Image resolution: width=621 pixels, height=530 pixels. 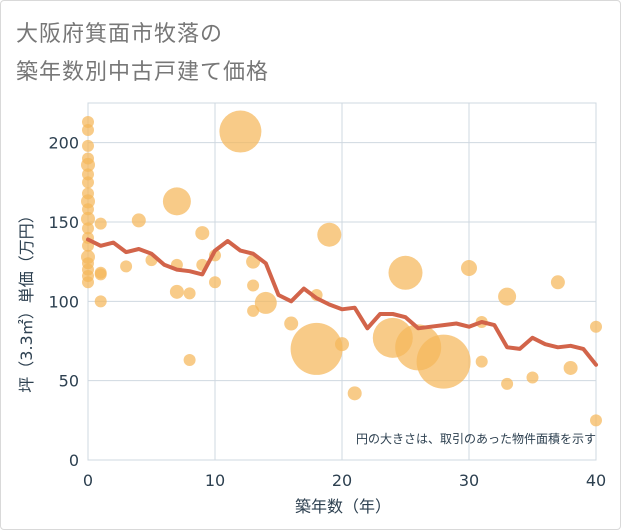 I want to click on size-annotation: 円の大きさは、取引のあった物件面積を示す, so click(x=476, y=438).